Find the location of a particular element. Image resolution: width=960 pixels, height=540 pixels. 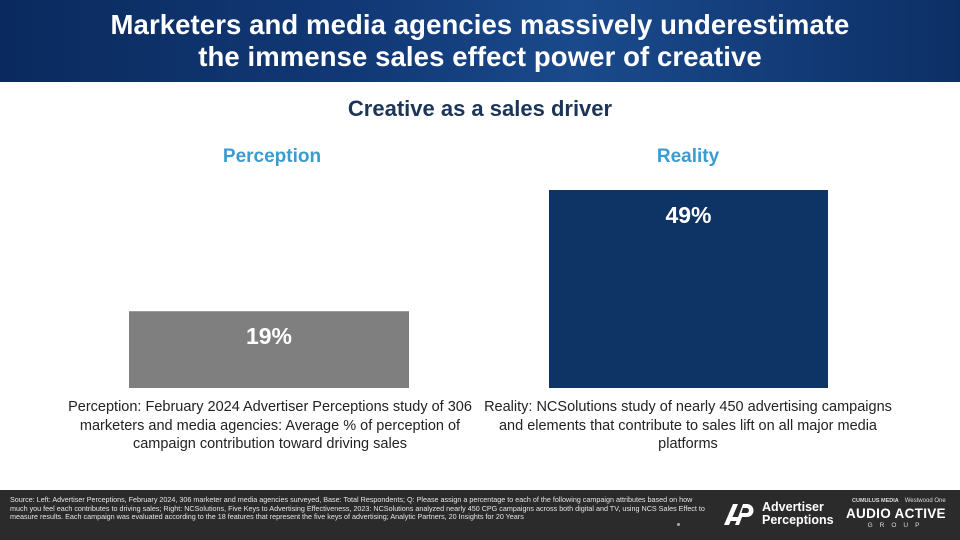

audio-active-group-subtext: GROUP is located at coordinates (897, 525).